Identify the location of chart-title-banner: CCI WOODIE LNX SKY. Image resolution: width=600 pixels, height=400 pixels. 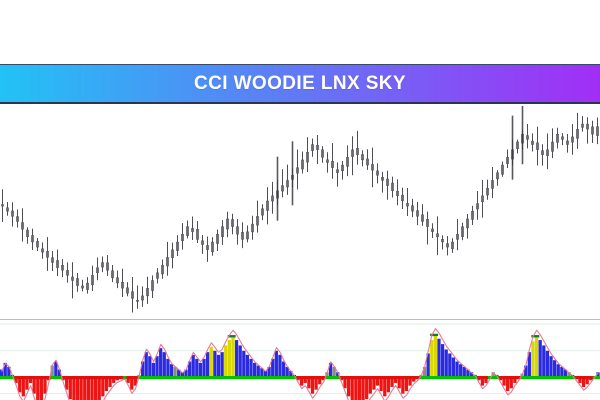
(300, 84).